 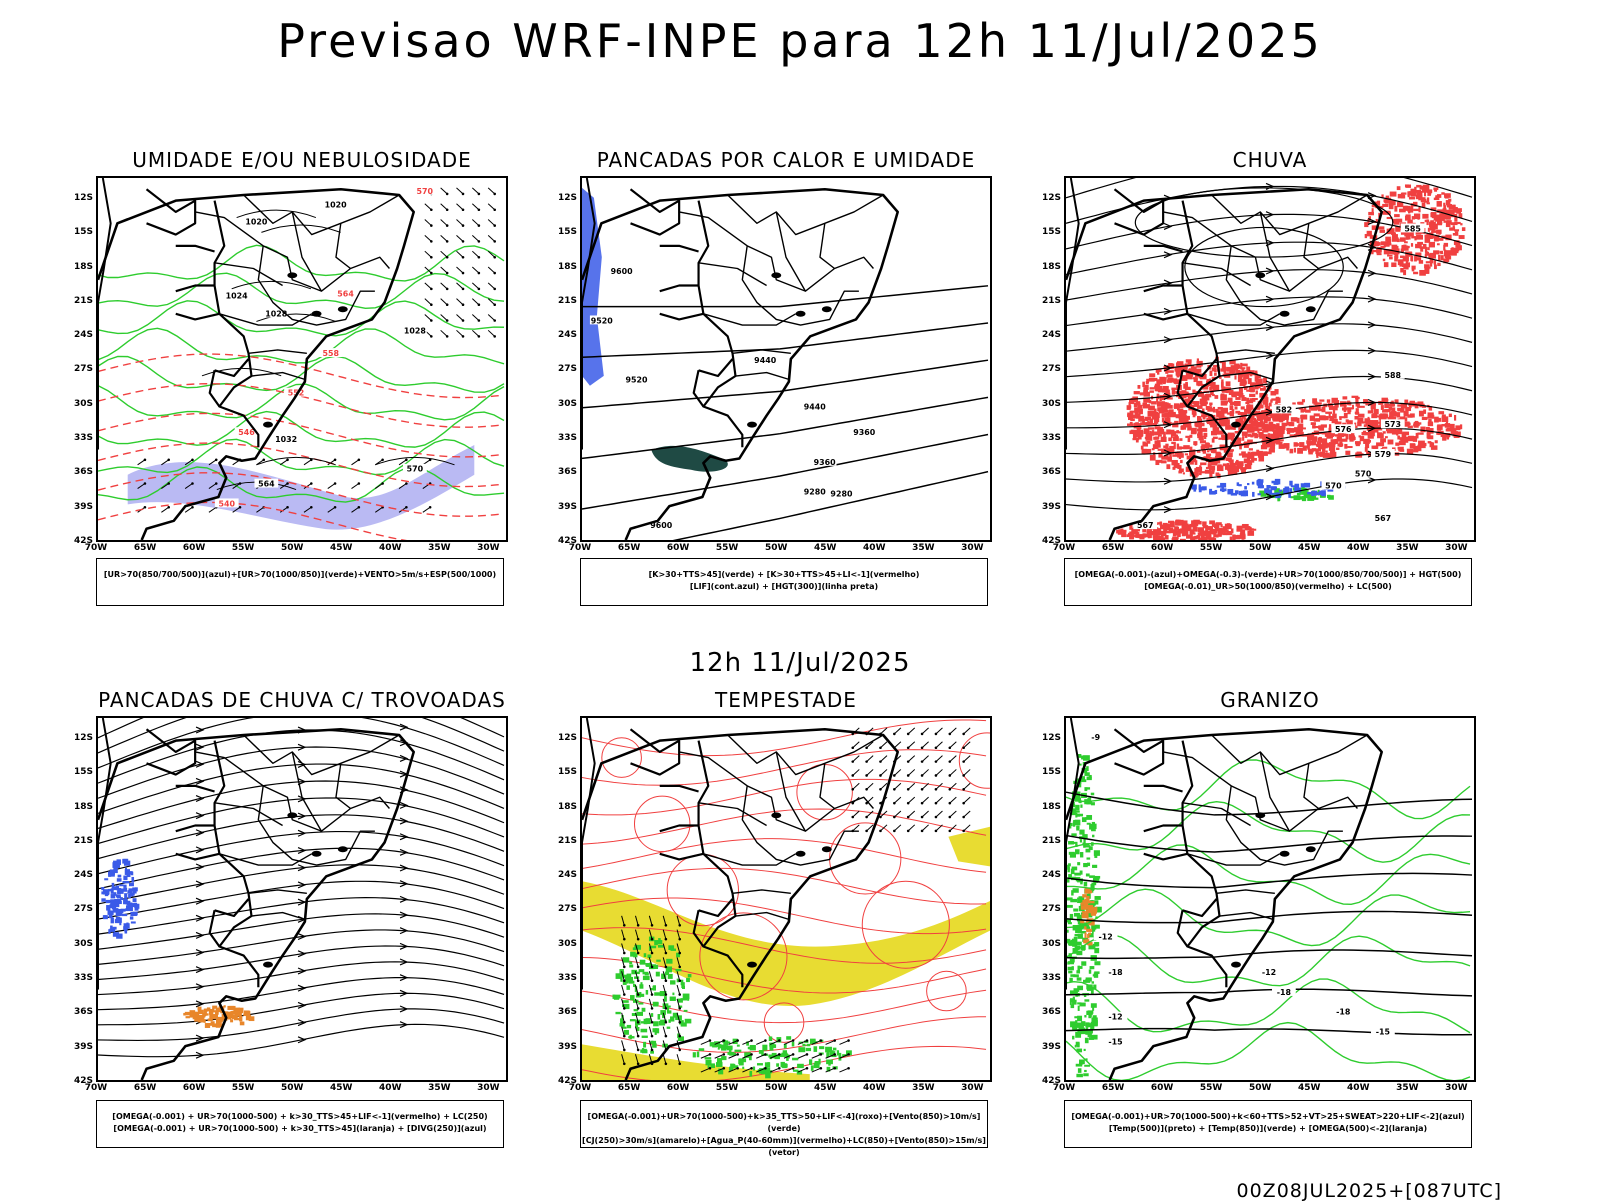 I want to click on panel-title: UMIDADE E/OU NEBULOSIDADE, so click(x=302, y=160).